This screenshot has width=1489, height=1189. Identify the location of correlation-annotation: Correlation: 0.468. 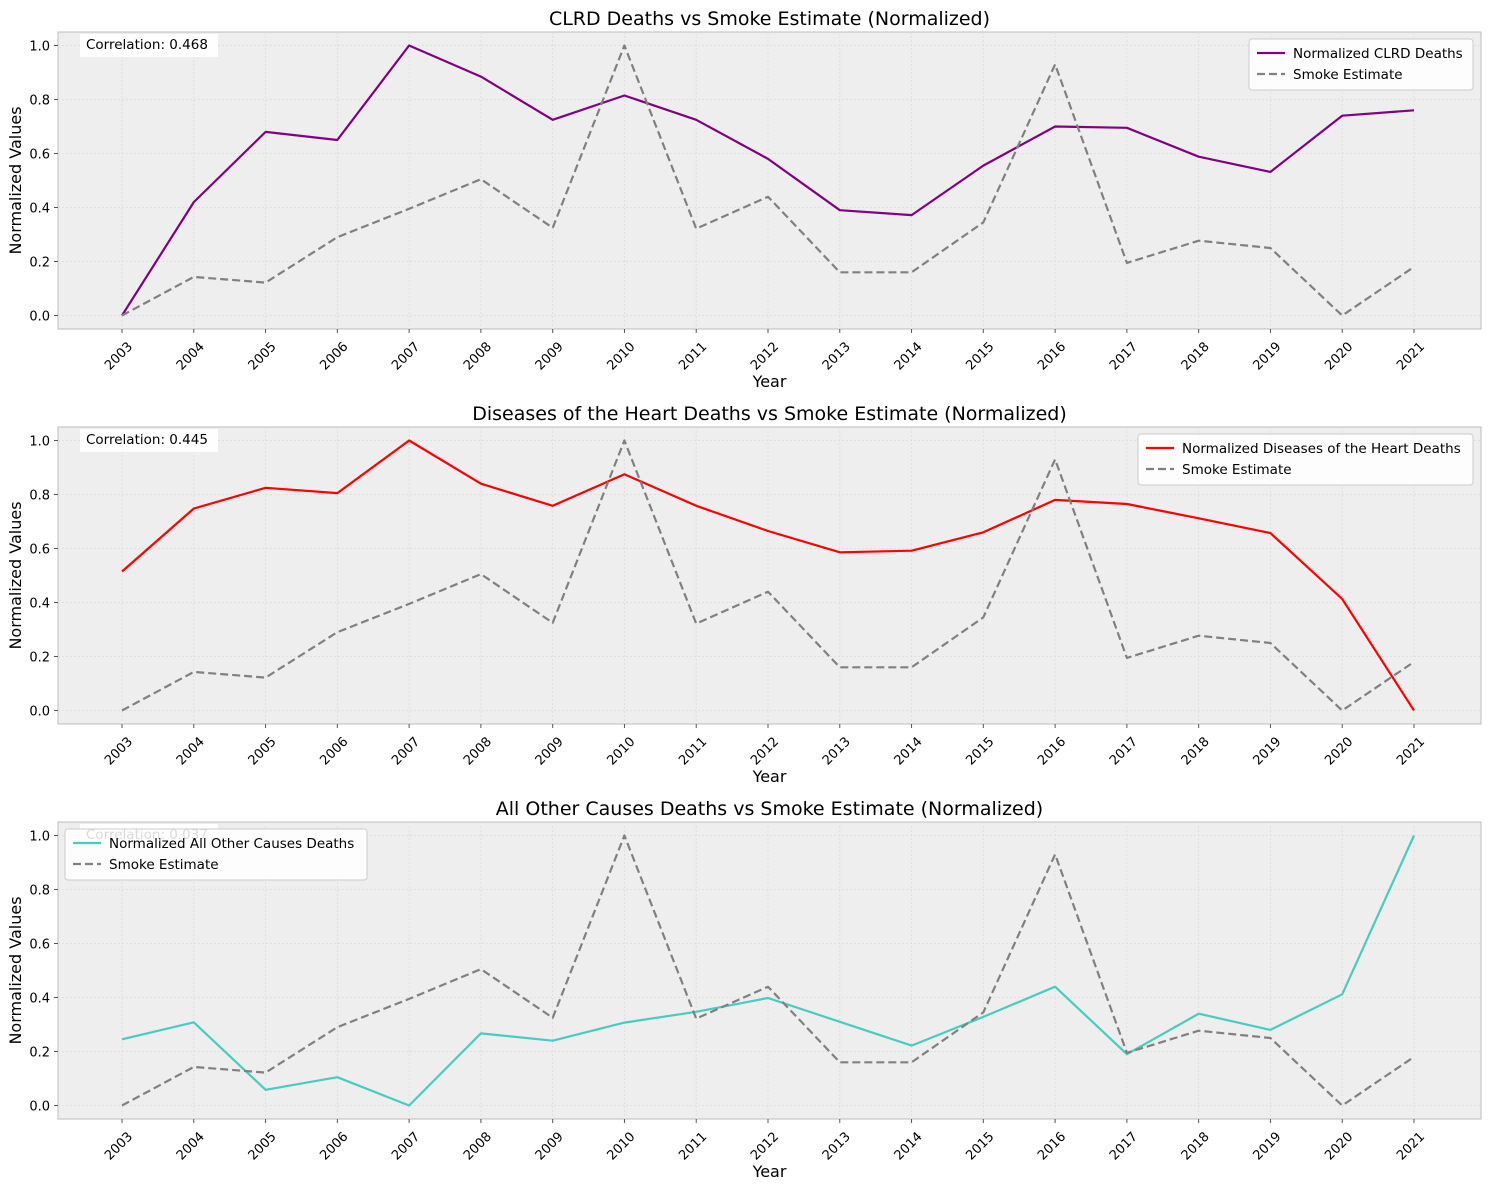
(149, 45).